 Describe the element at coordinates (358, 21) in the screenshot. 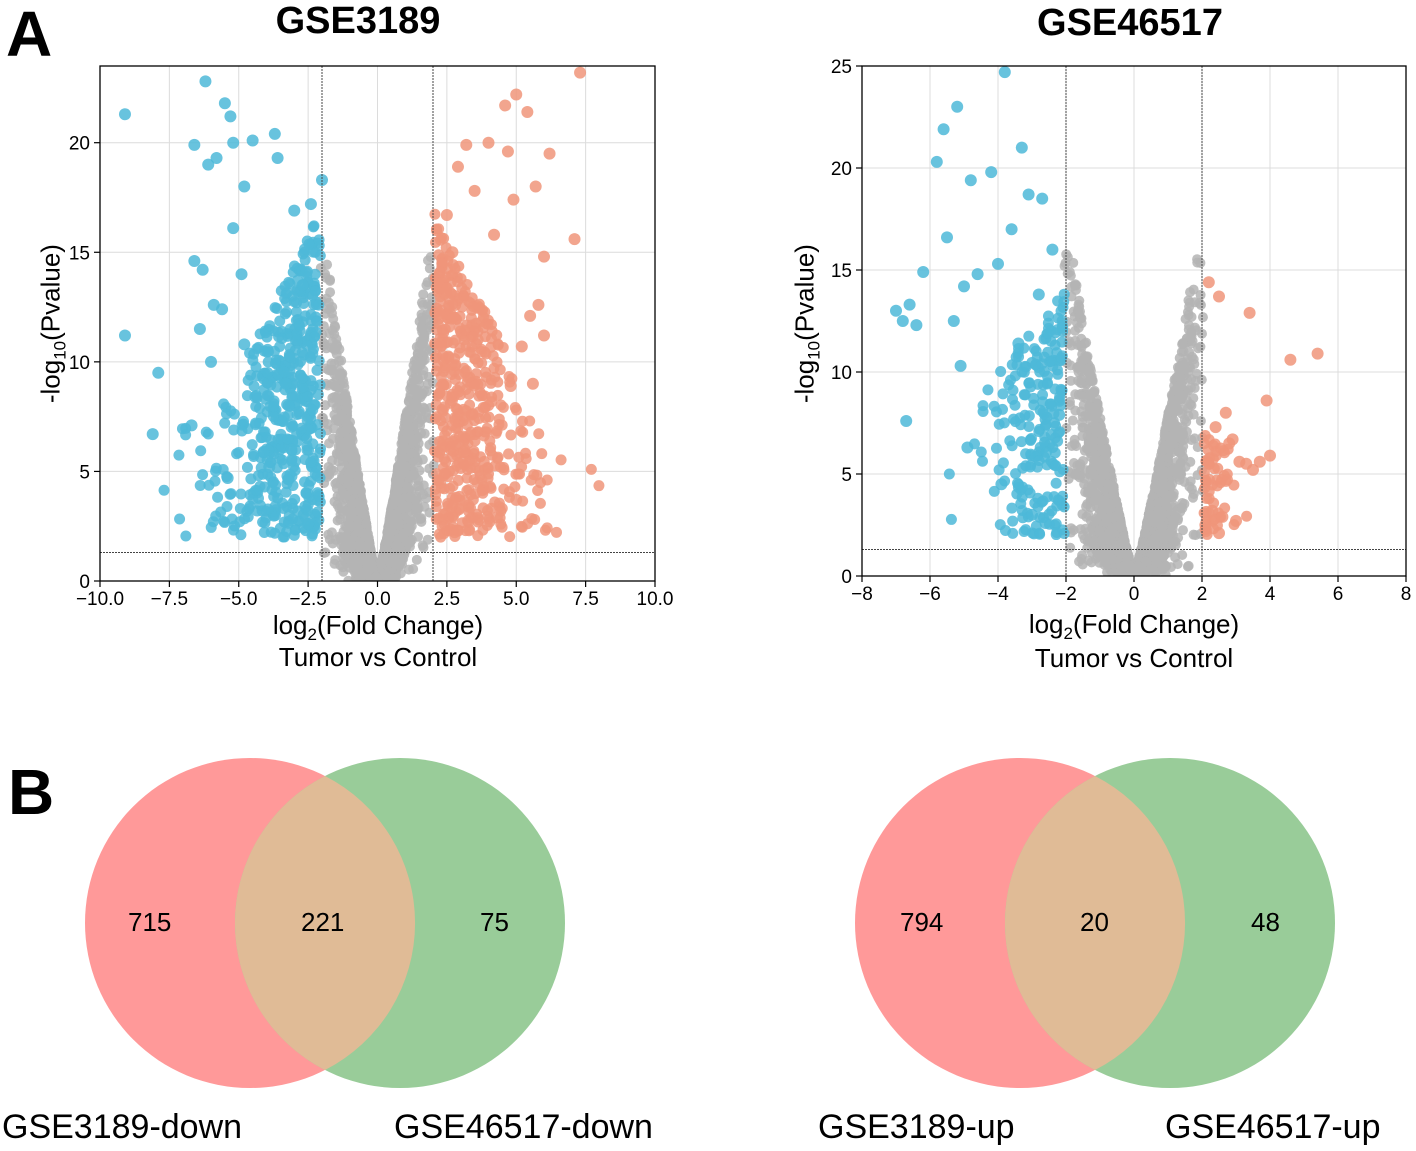

I see `chart-title-gse3189: GSE3189` at that location.